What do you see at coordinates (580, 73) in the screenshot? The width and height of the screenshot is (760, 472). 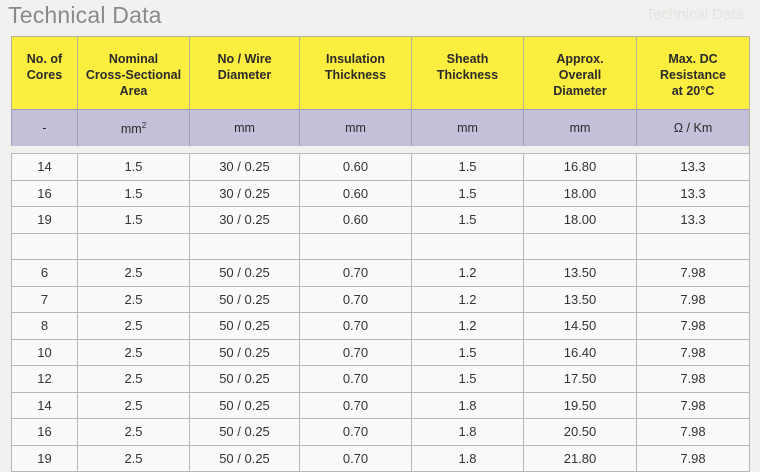 I see `header-cell: Approx. Overall Diameter` at bounding box center [580, 73].